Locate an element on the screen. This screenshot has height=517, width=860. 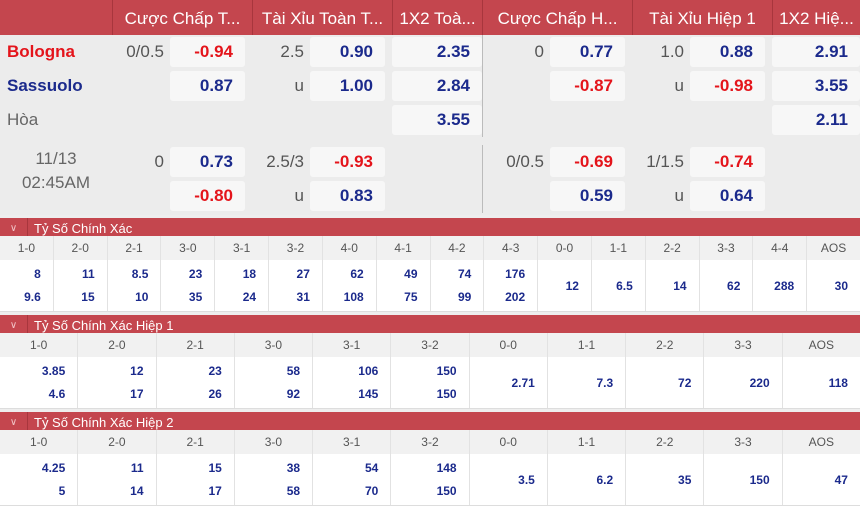
score-odds: 38 is located at coordinates (293, 468).